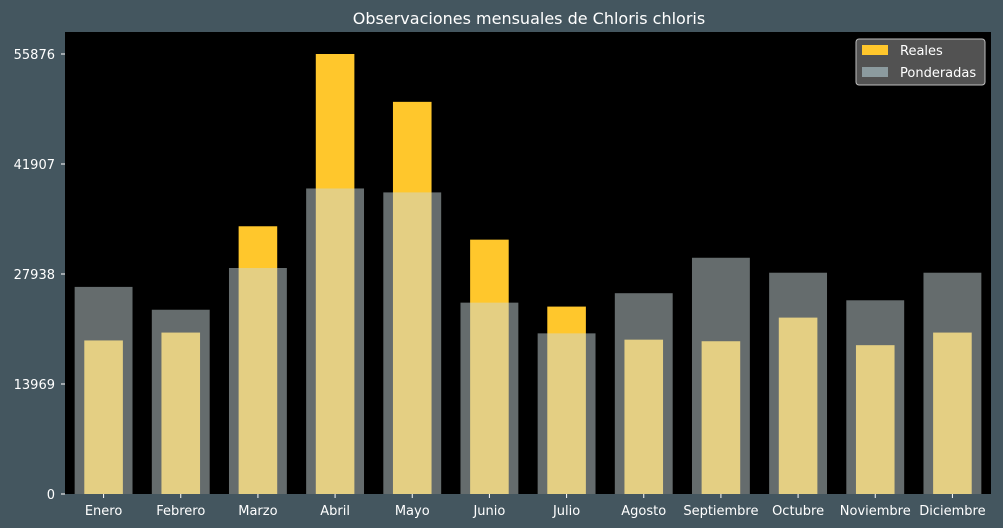  What do you see at coordinates (875, 72) in the screenshot?
I see `legend-swatch-ponderadas` at bounding box center [875, 72].